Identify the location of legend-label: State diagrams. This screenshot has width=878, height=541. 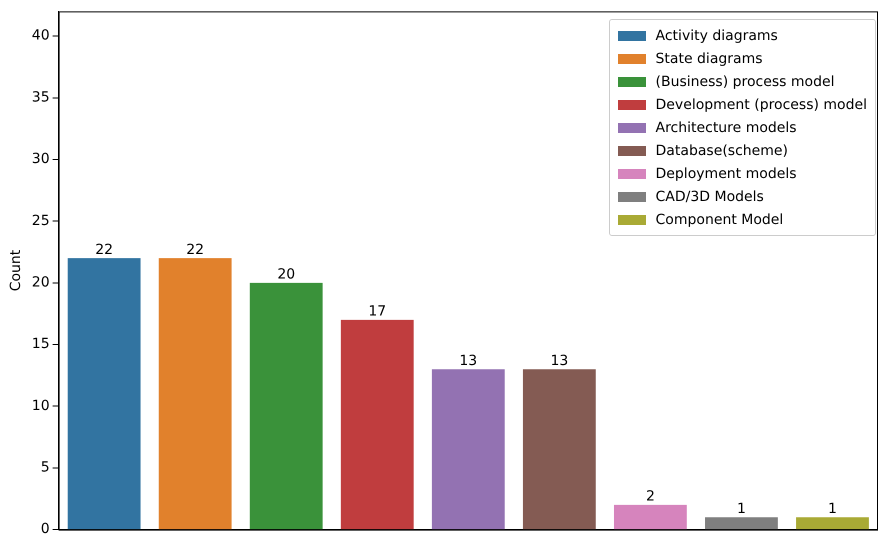
(709, 58).